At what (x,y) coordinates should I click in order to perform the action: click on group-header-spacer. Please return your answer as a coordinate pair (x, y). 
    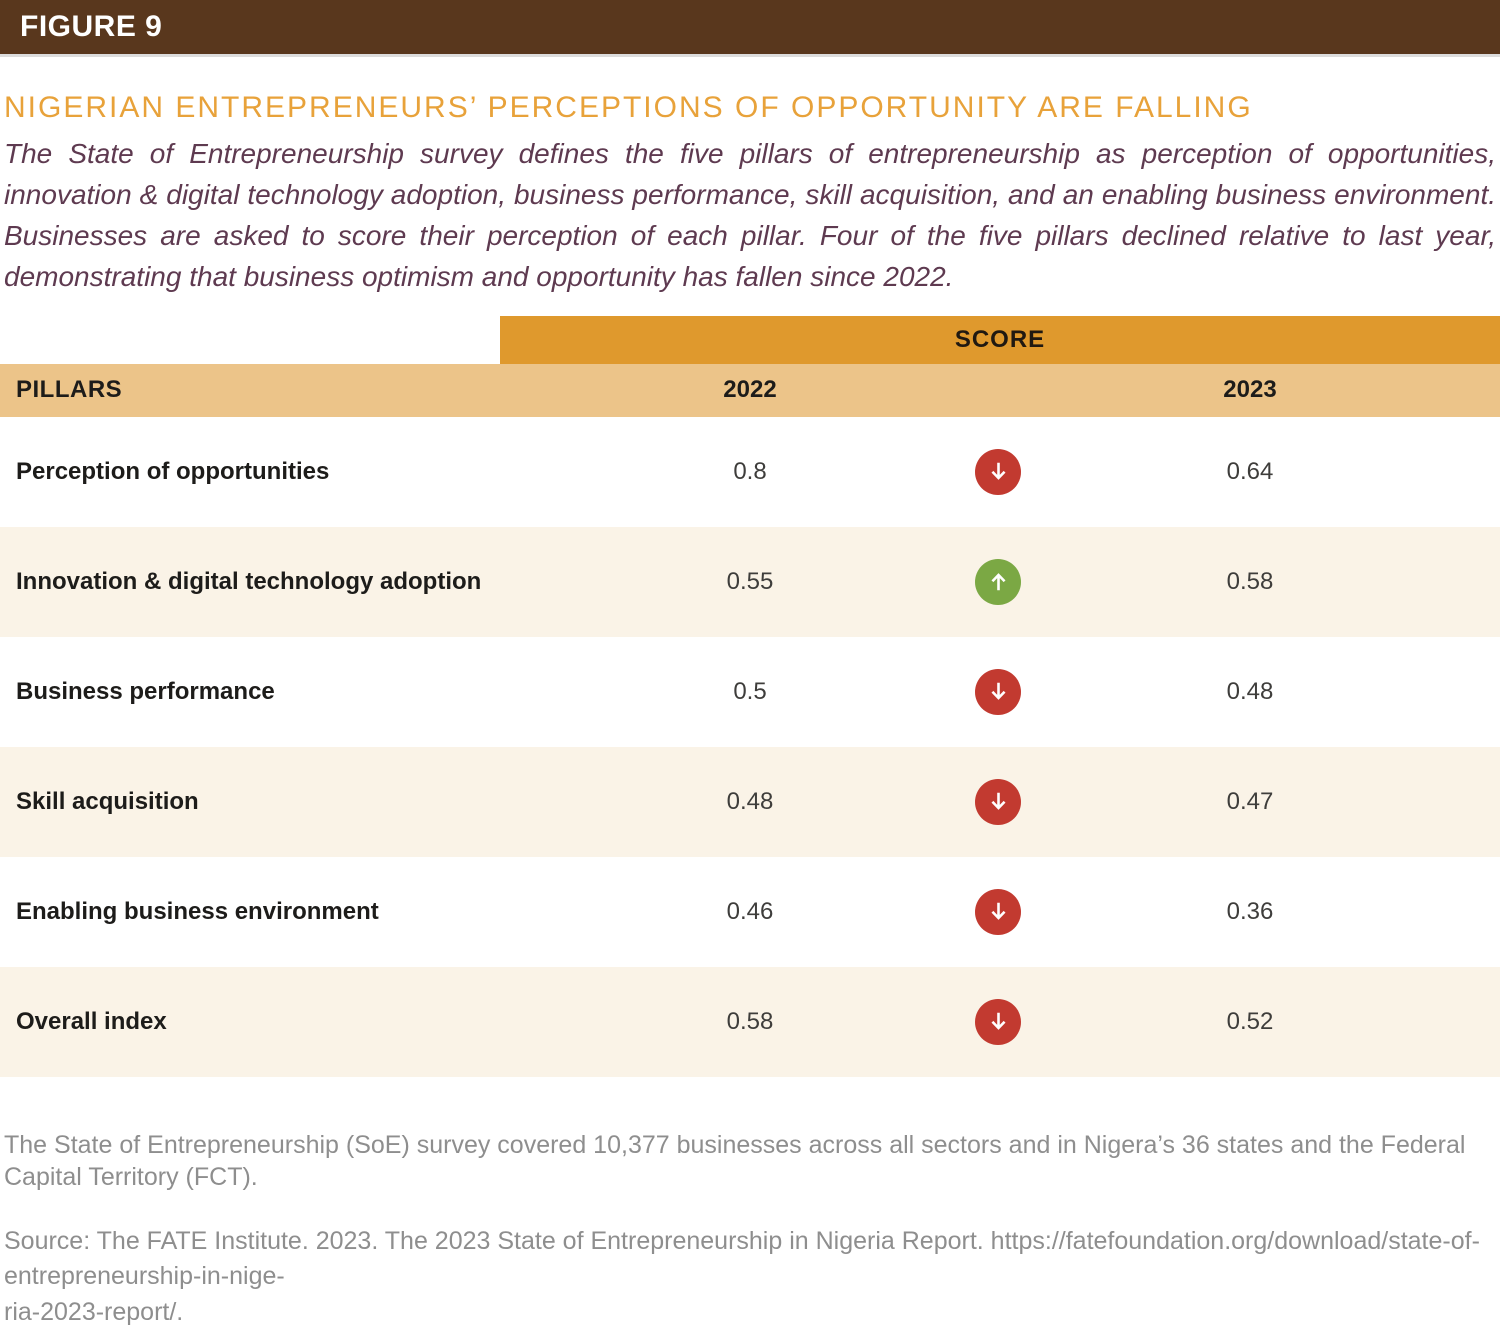
    Looking at the image, I should click on (250, 340).